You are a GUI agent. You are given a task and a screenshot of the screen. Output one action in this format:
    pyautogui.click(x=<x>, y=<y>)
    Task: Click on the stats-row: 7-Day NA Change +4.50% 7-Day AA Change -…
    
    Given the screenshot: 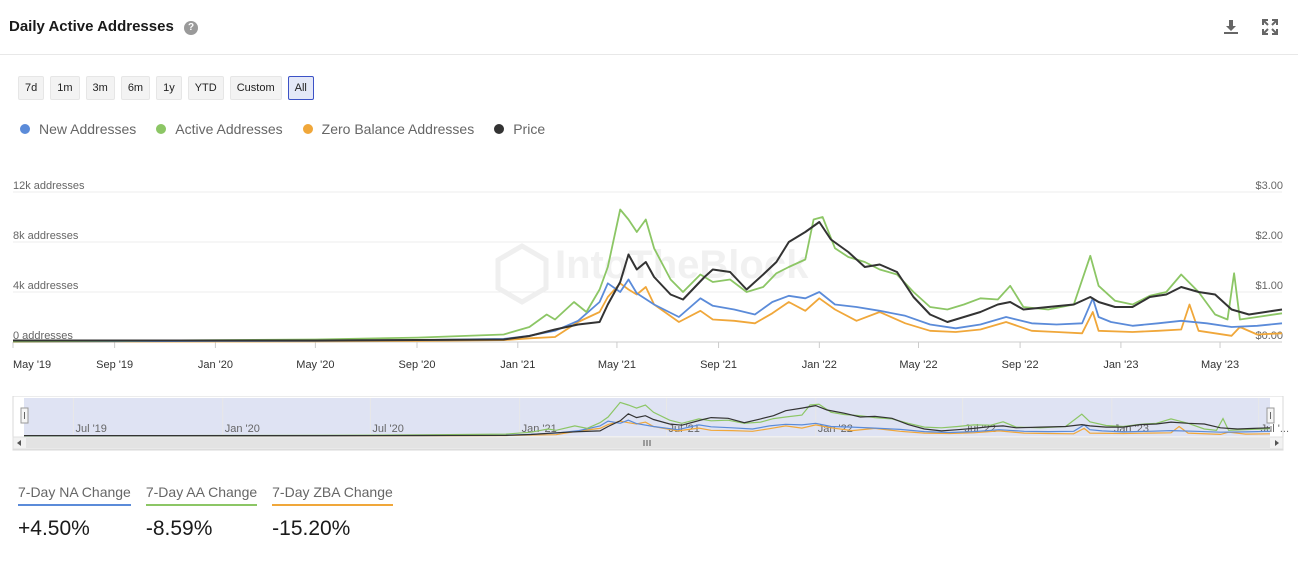 What is the action you would take?
    pyautogui.click(x=205, y=512)
    